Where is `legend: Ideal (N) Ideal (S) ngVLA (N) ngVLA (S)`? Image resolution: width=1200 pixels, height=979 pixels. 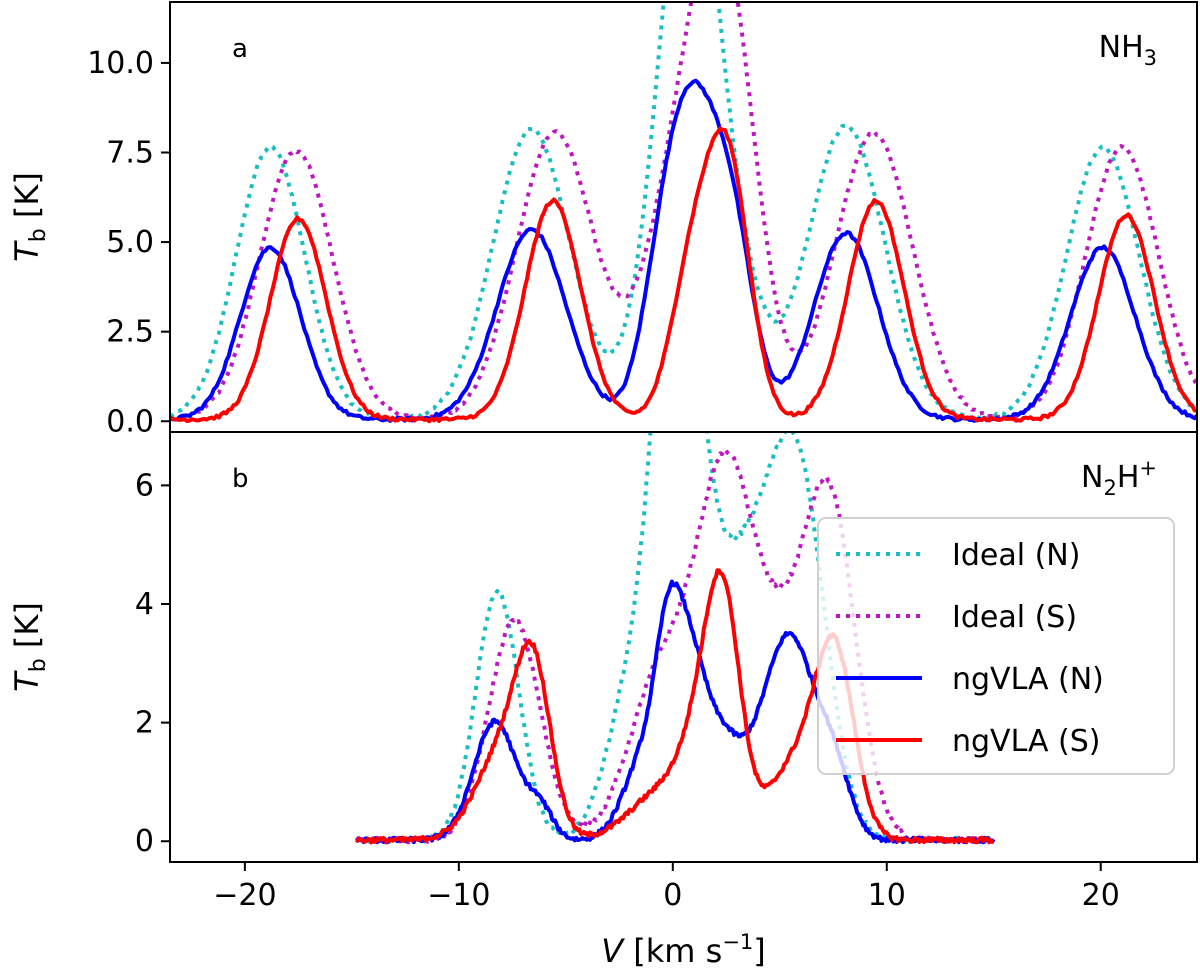
legend: Ideal (N) Ideal (S) ngVLA (N) ngVLA (S) is located at coordinates (996, 646).